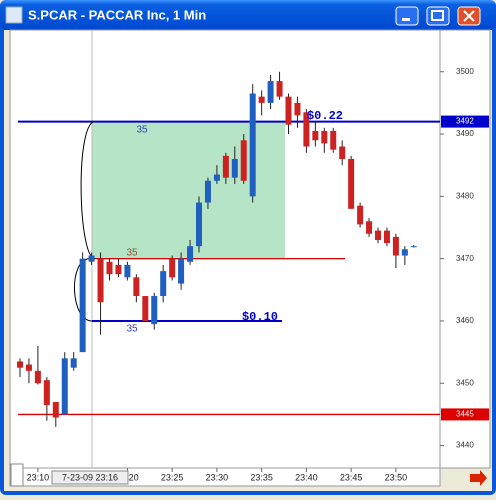  What do you see at coordinates (14, 15) in the screenshot?
I see `app-icon` at bounding box center [14, 15].